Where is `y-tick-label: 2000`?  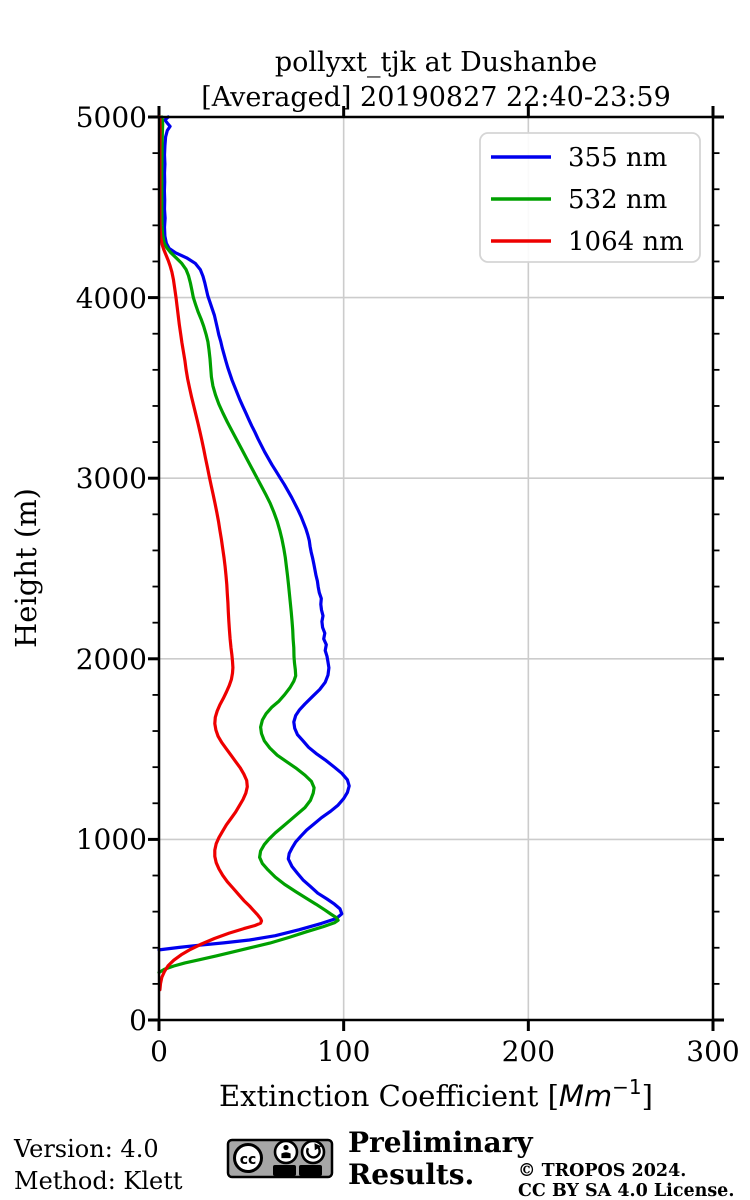 y-tick-label: 2000 is located at coordinates (111, 659).